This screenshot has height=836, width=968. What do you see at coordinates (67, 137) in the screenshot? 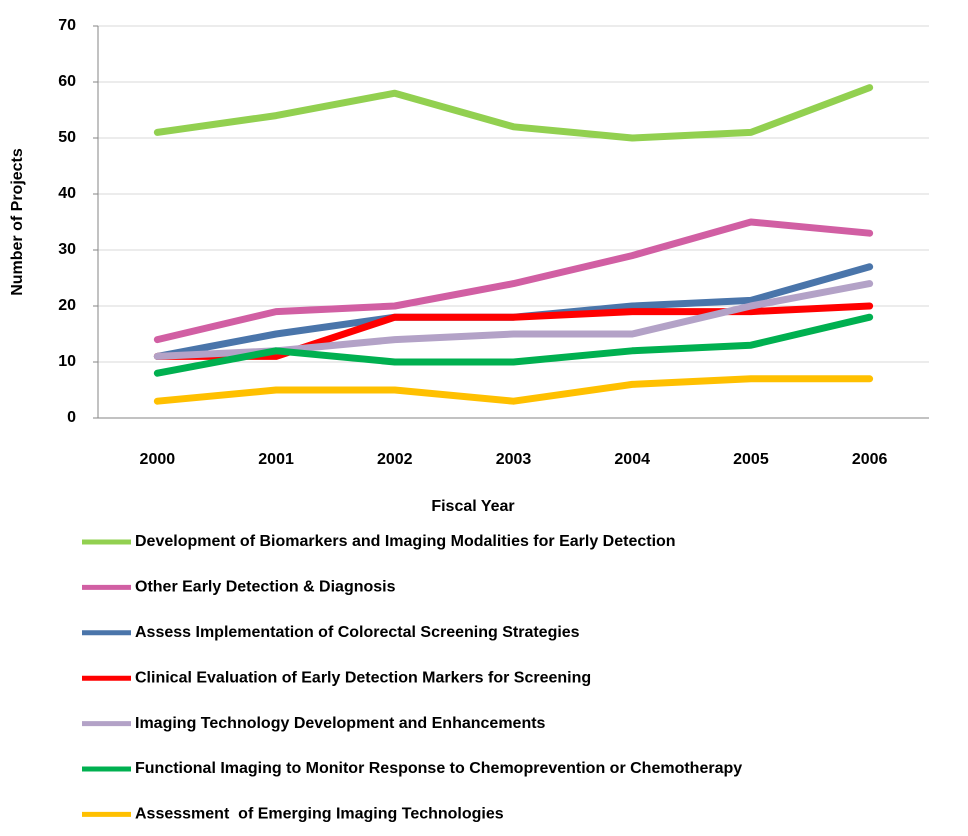
I see `y-tick-label: 50` at bounding box center [67, 137].